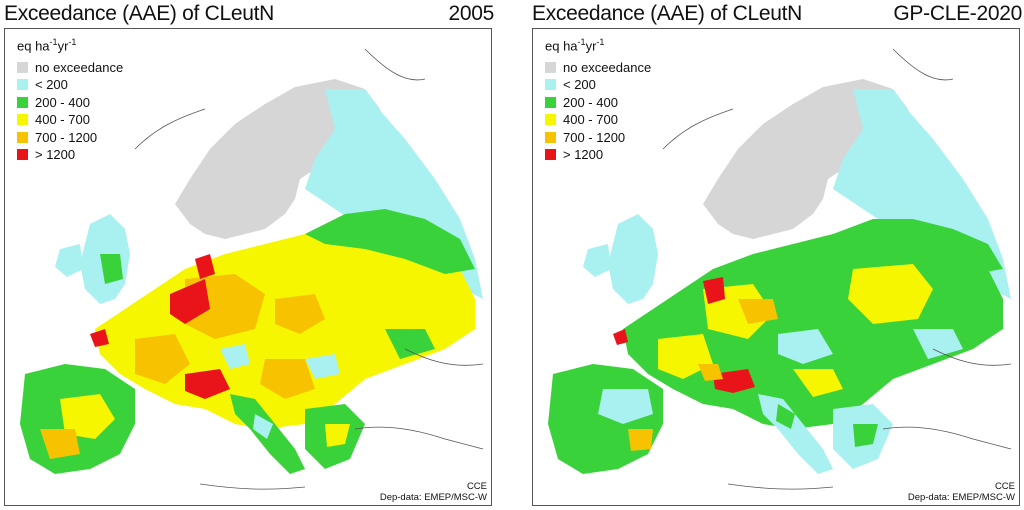  I want to click on iberia-region, so click(605, 419).